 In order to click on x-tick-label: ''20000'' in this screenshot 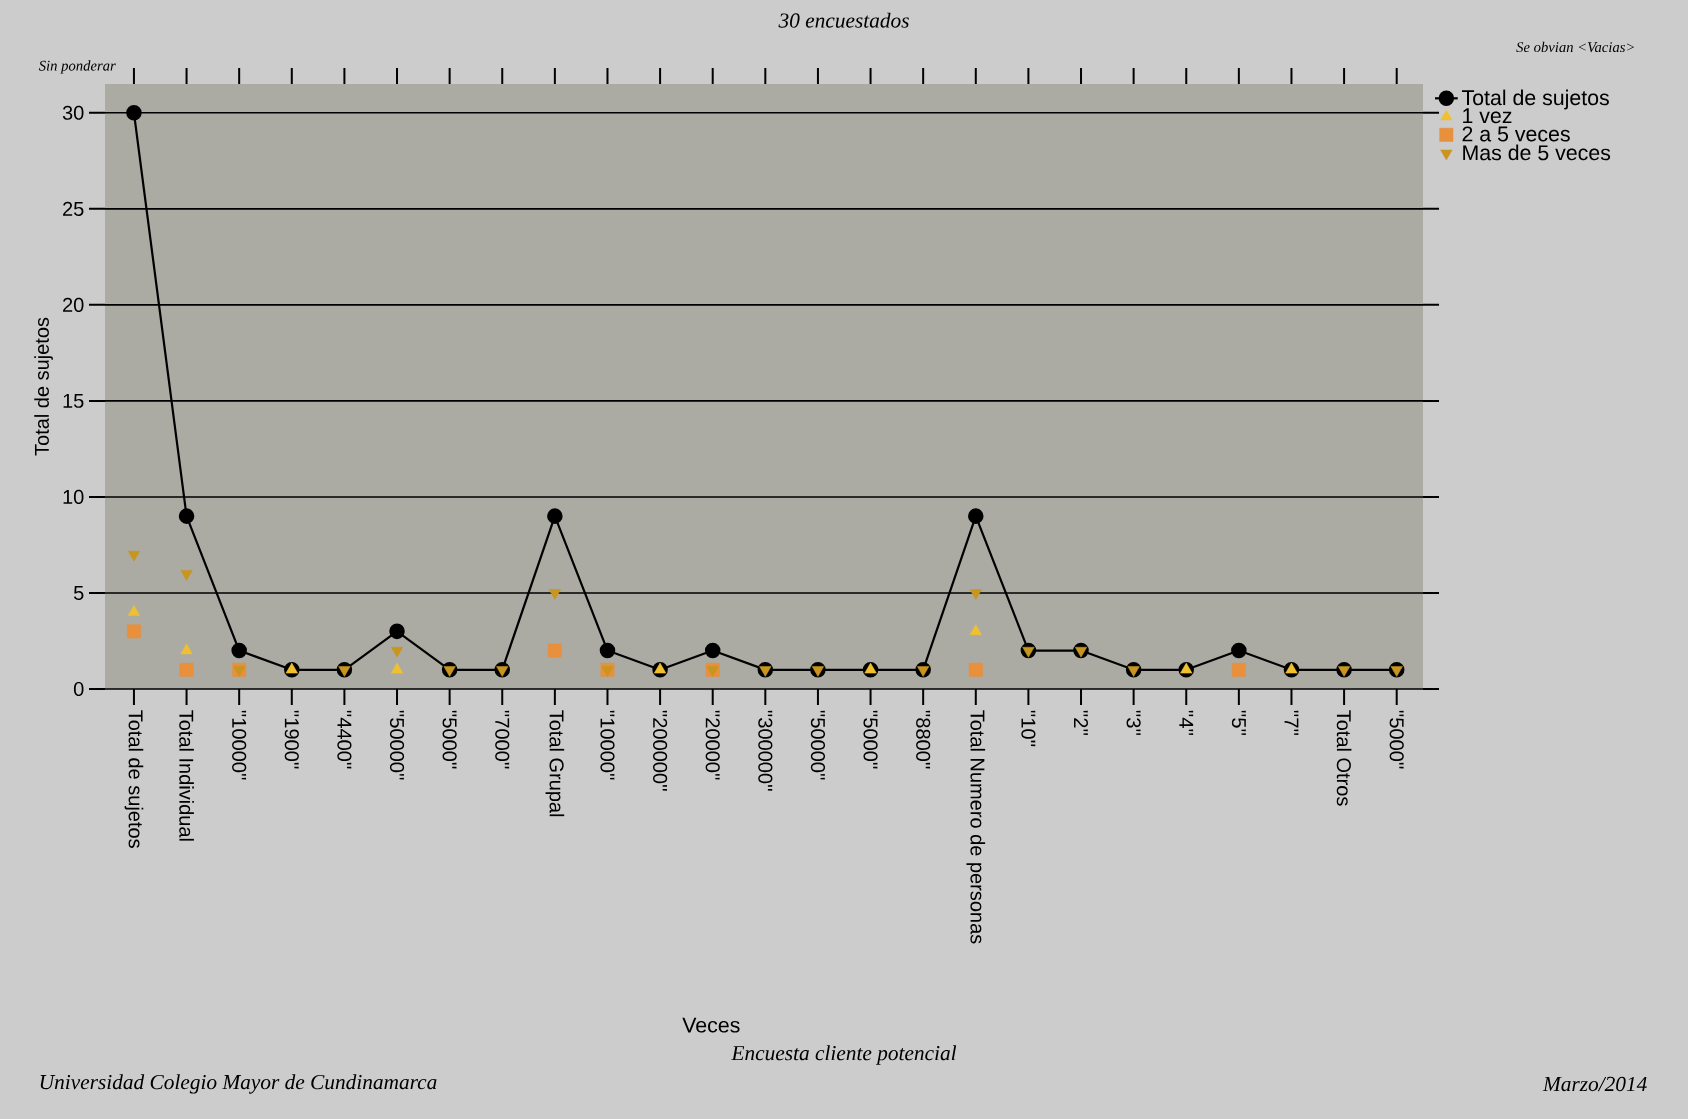, I will do `click(712, 745)`.